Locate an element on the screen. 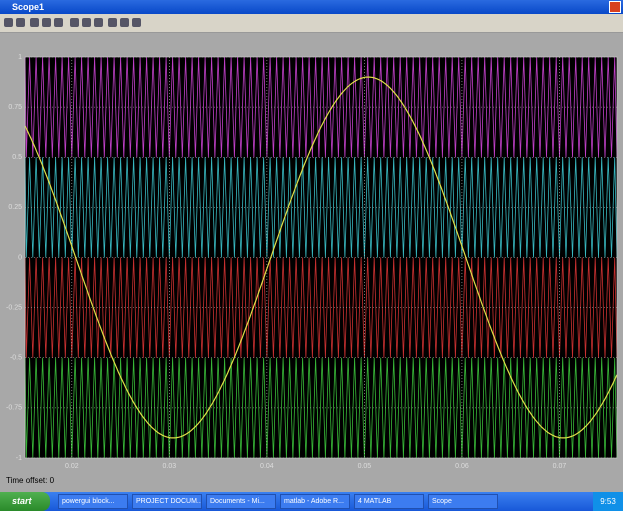 The height and width of the screenshot is (511, 623). save-axes-button is located at coordinates (86, 22).